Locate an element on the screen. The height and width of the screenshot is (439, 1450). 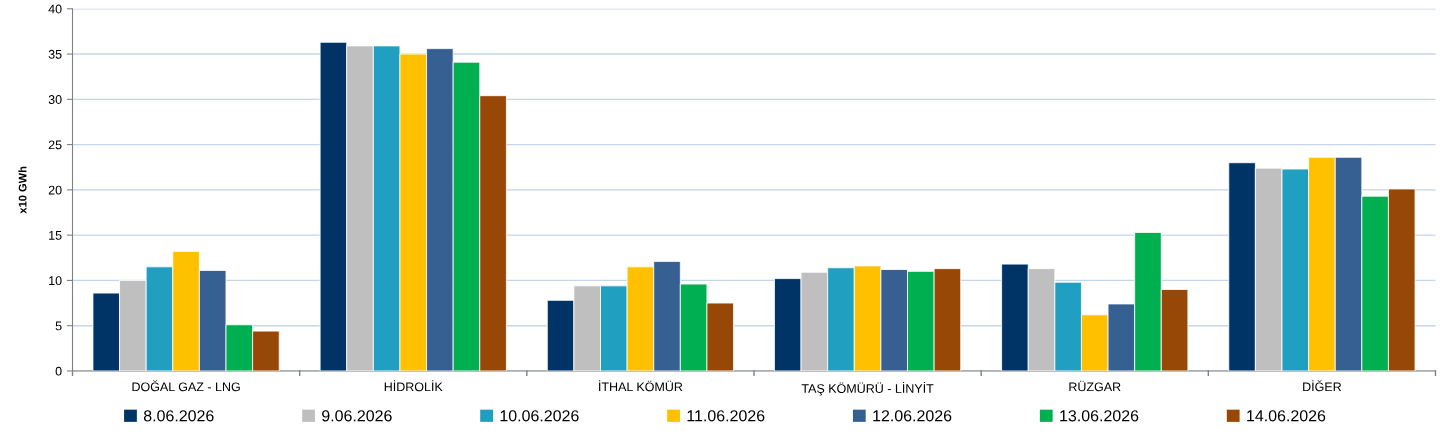
x-tick-label: HİDROLİK is located at coordinates (413, 386).